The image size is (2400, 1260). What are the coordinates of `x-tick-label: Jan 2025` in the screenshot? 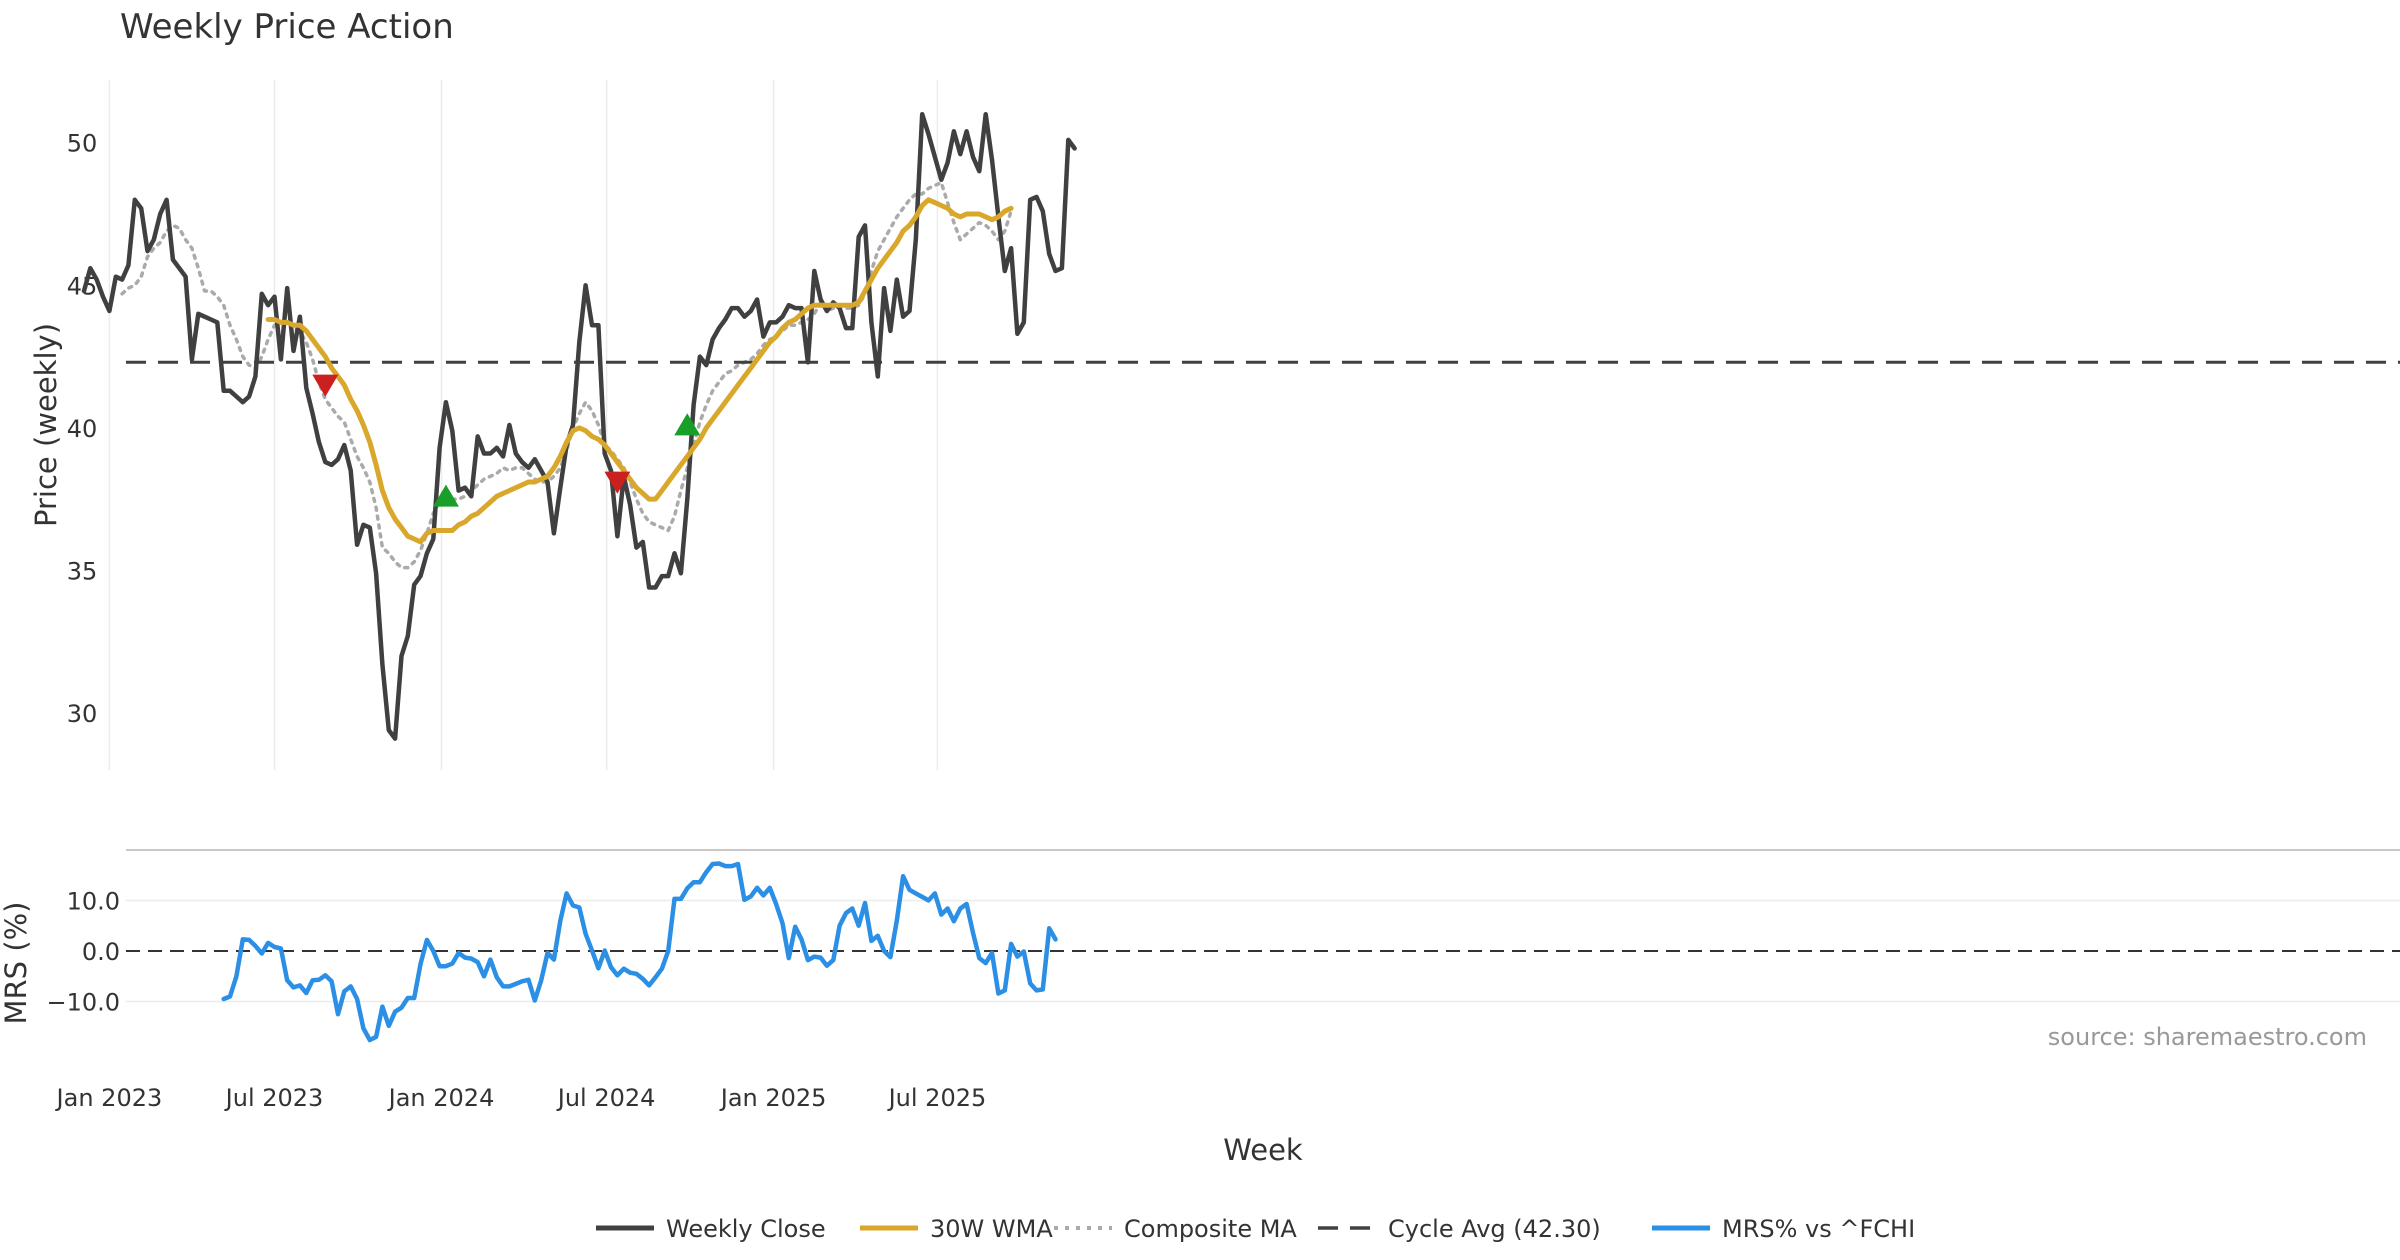 It's located at (773, 1098).